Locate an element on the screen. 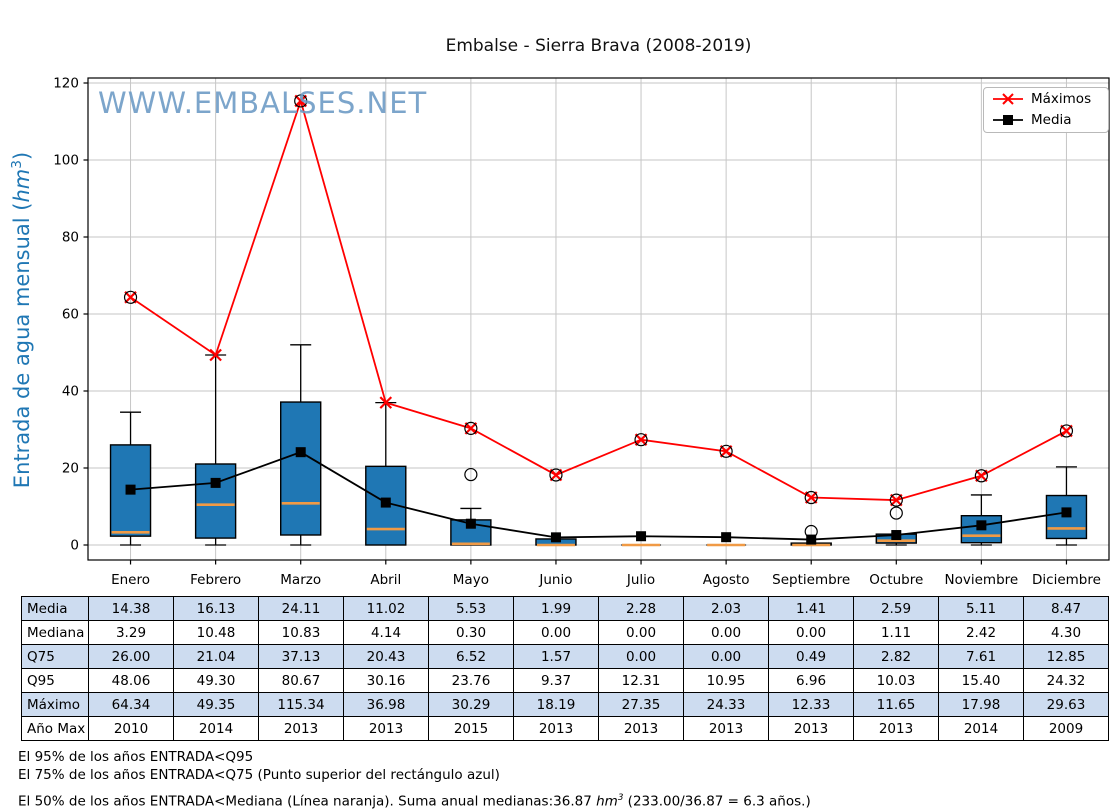 This screenshot has width=1120, height=811. table-cell: 14.38 is located at coordinates (131, 608).